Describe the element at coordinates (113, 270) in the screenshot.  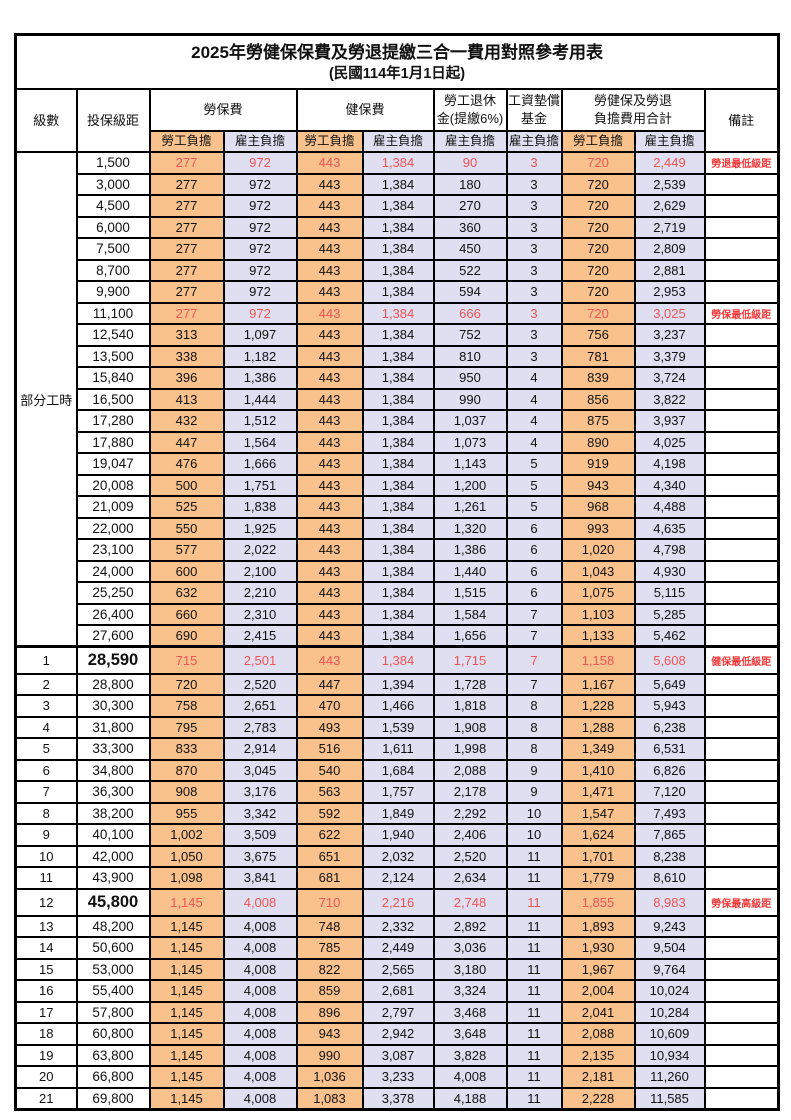
I see `cell-bracket: 8,700` at that location.